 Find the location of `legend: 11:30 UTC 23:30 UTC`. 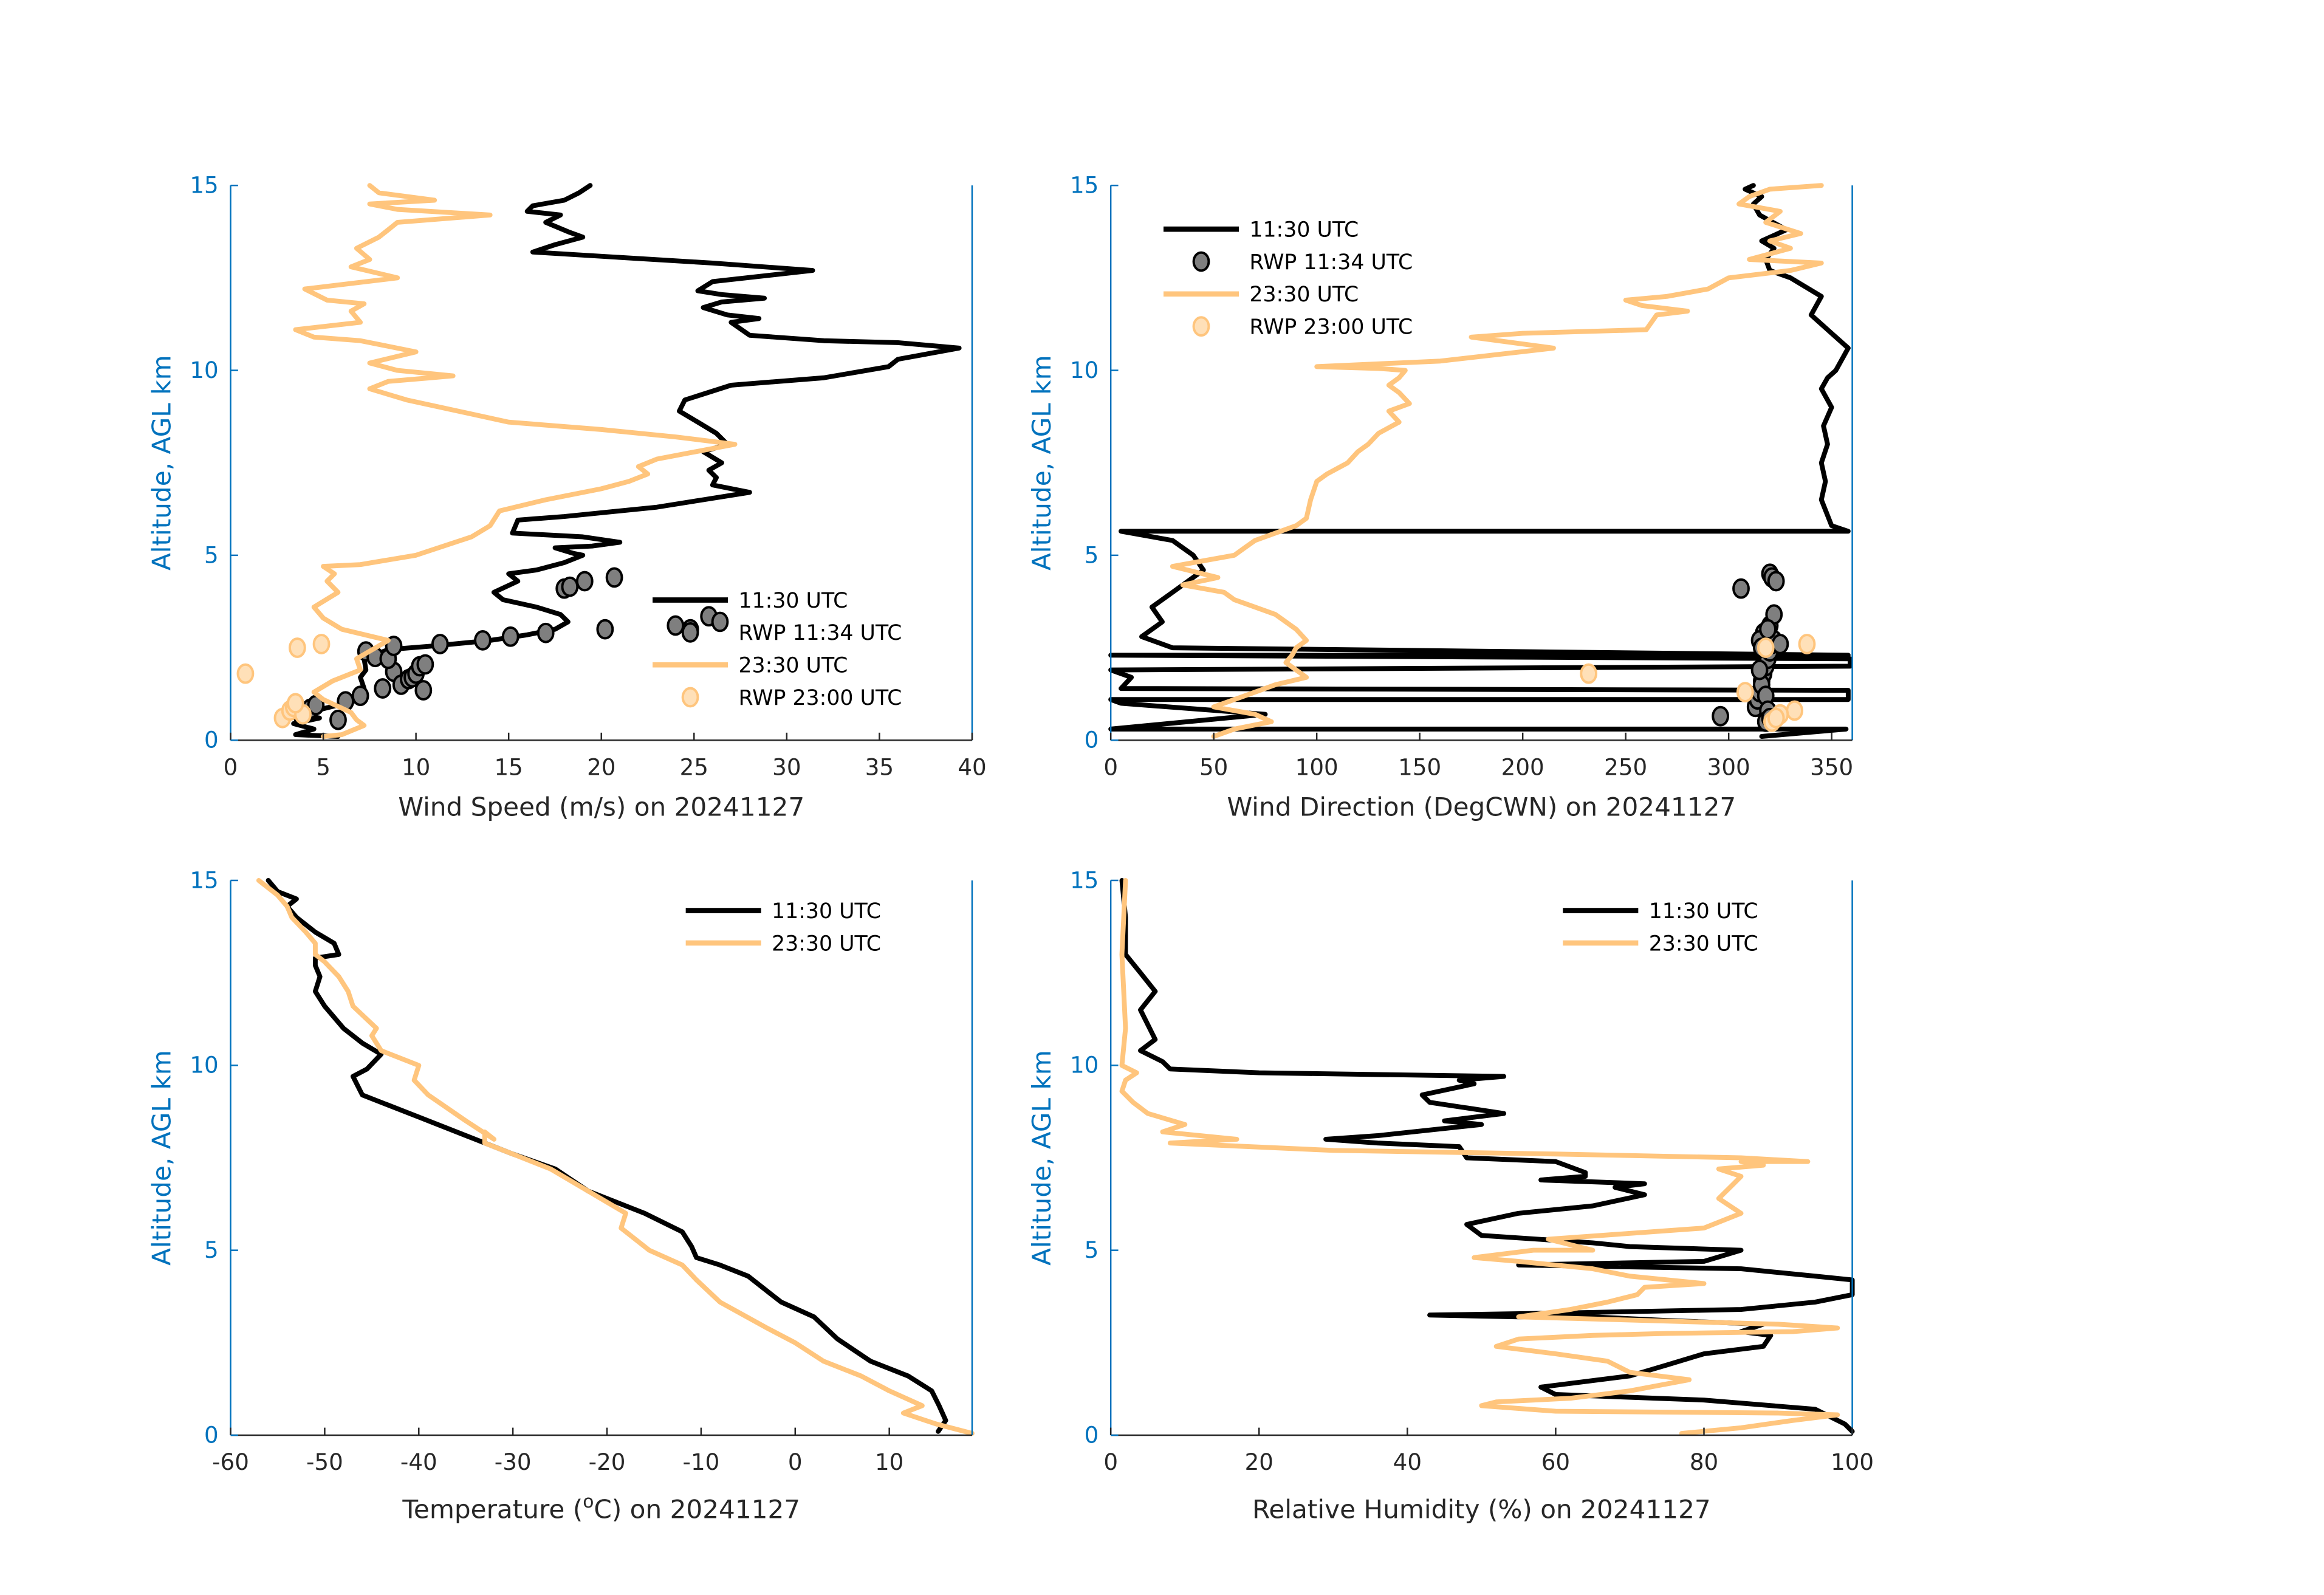

legend: 11:30 UTC 23:30 UTC is located at coordinates (1660, 927).